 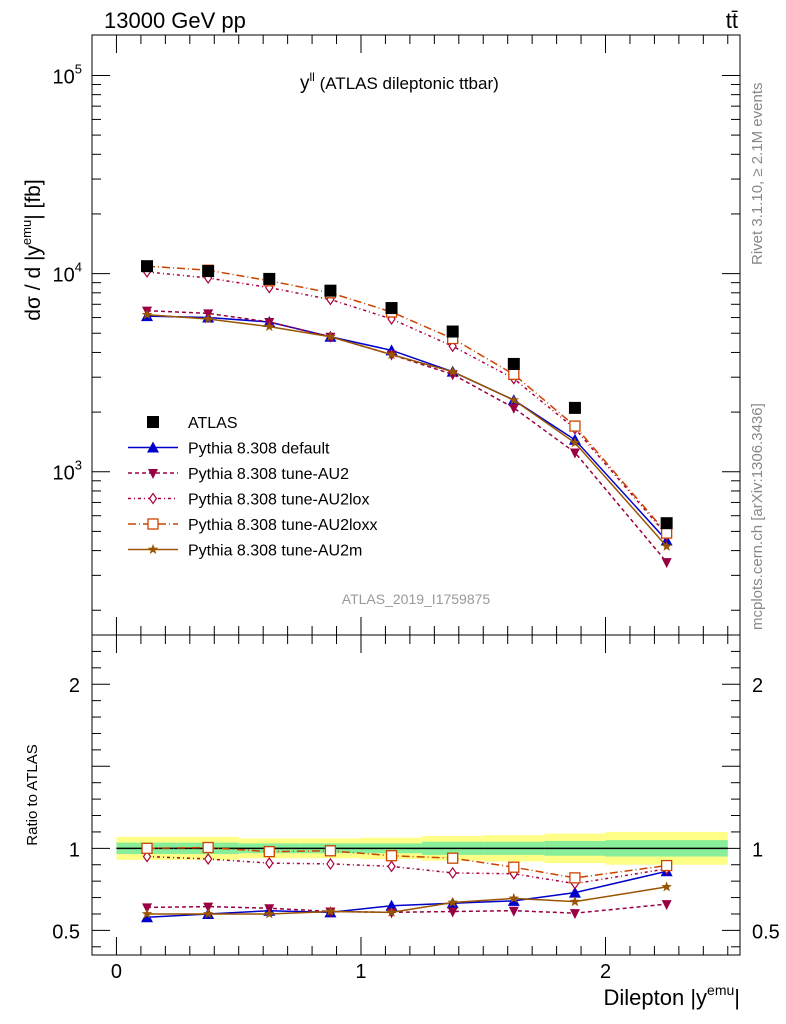 I want to click on watermark: ATLAS_2019_I1759875, so click(x=416, y=599).